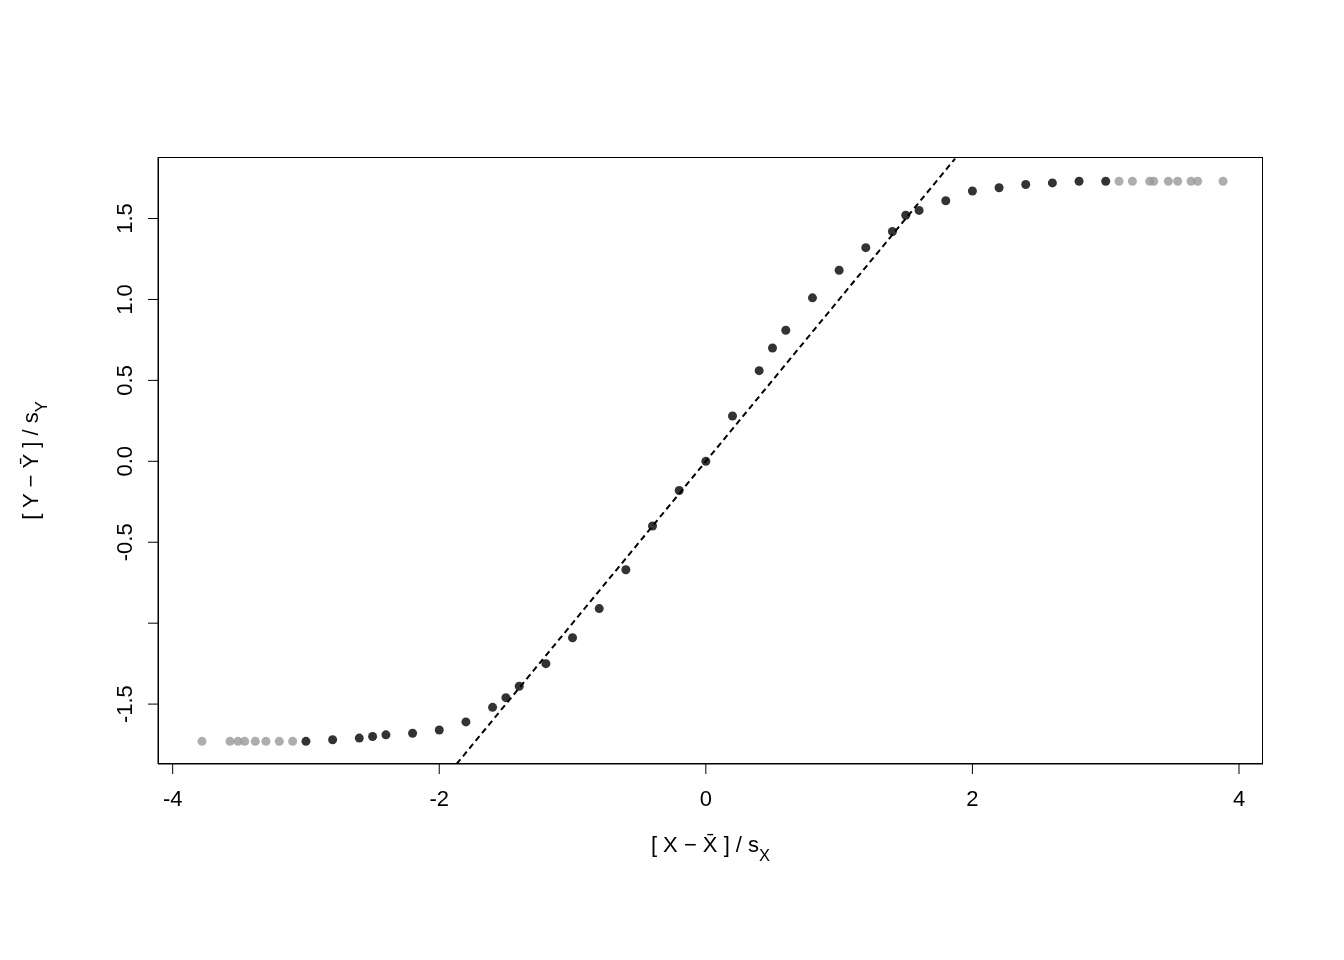 Image resolution: width=1344 pixels, height=960 pixels. I want to click on y-tick-label: -0.5, so click(124, 542).